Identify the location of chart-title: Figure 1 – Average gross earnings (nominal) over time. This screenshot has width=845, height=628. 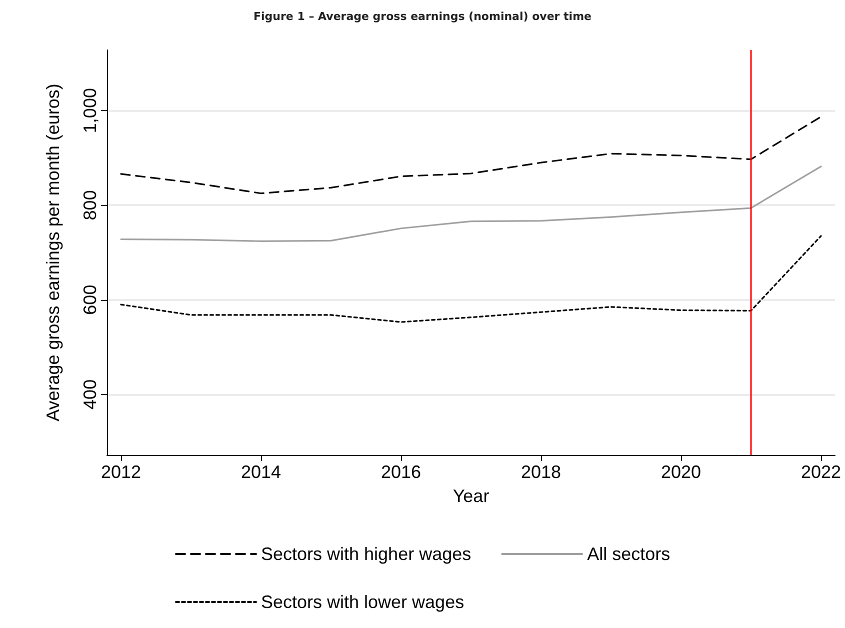
(423, 16).